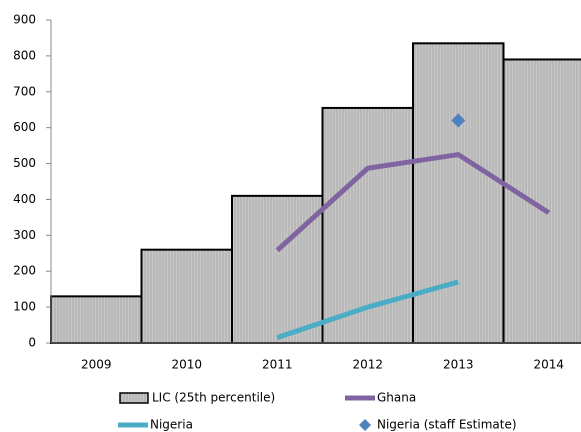  Describe the element at coordinates (24, 91) in the screenshot. I see `y-tick-label: 700` at that location.